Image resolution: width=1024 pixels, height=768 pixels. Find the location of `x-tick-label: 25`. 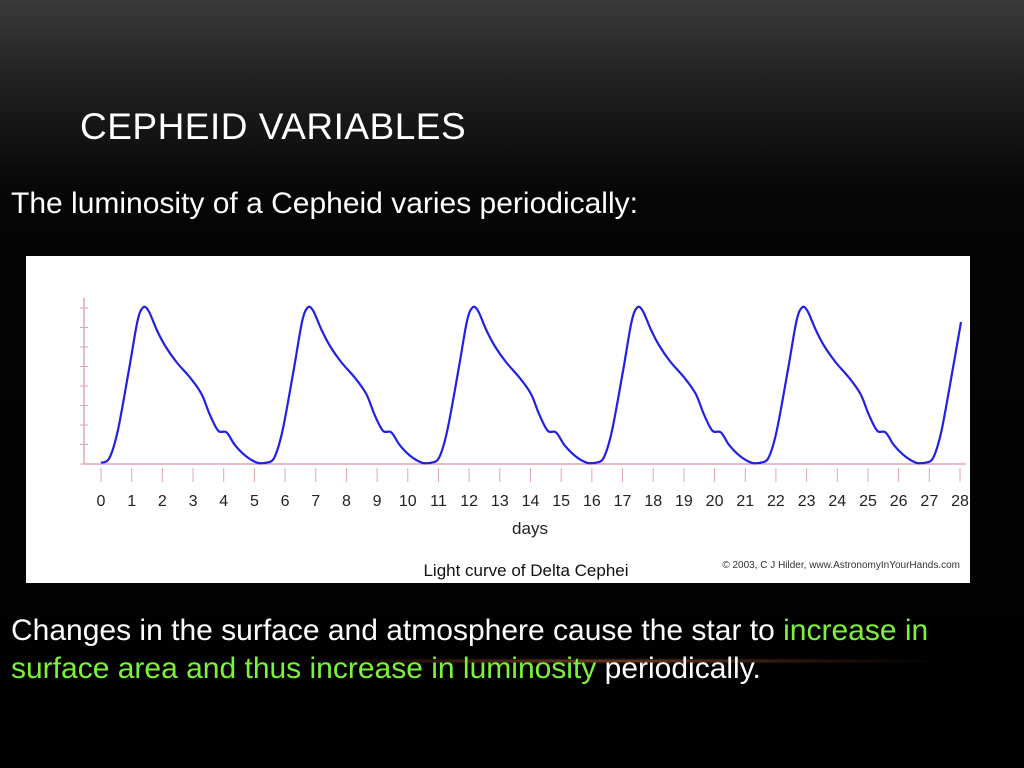

x-tick-label: 25 is located at coordinates (868, 501).